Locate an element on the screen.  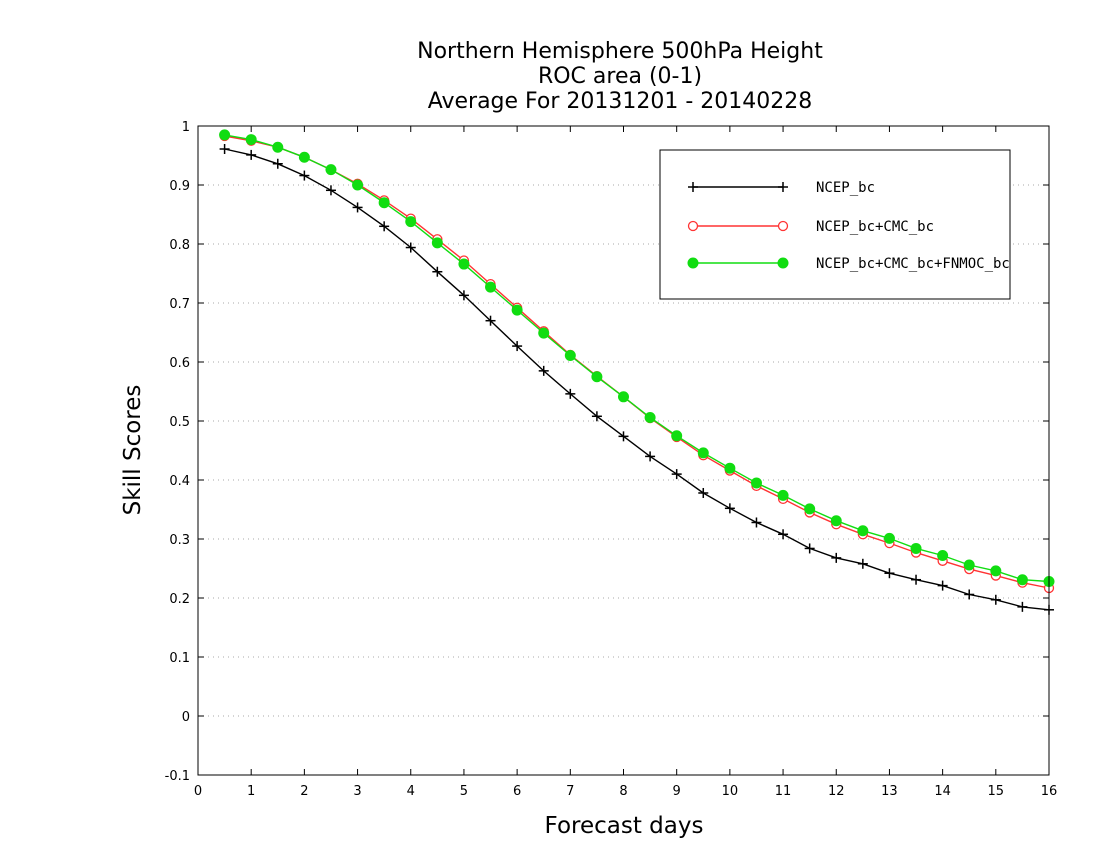
x-tick-label: 15 is located at coordinates (996, 791).